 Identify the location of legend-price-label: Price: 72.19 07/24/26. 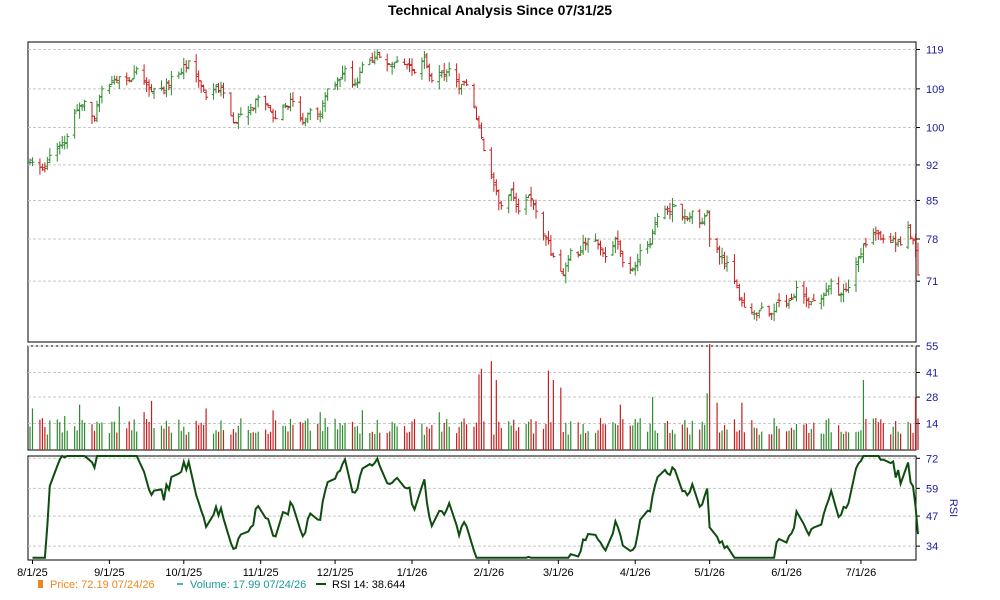
(102, 585).